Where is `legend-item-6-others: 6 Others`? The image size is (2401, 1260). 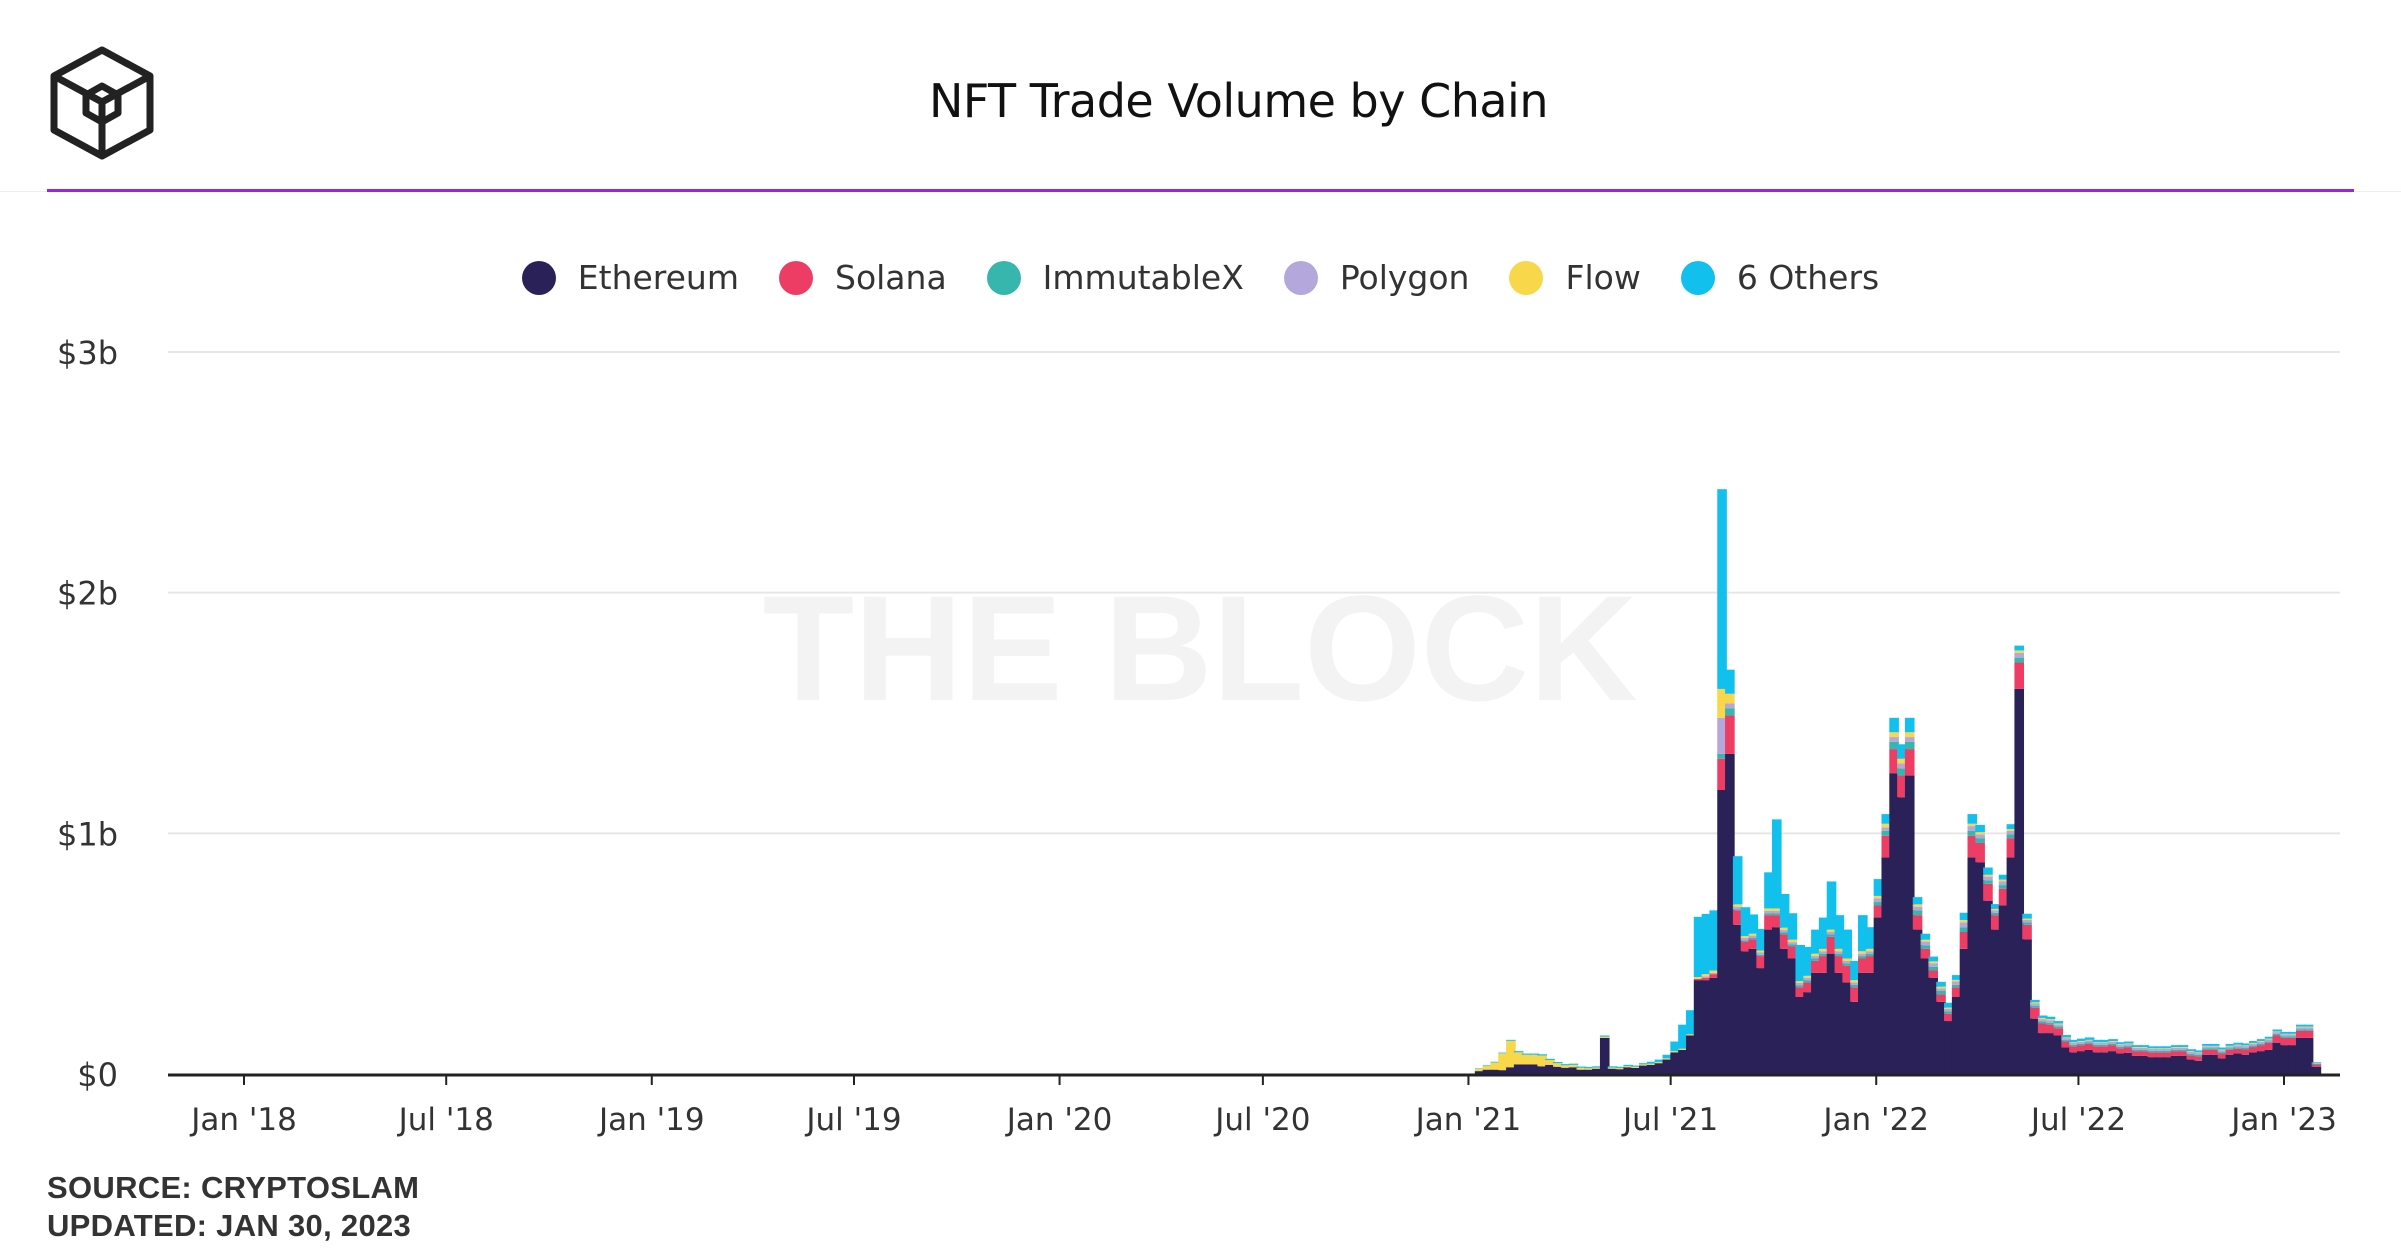
legend-item-6-others: 6 Others is located at coordinates (1779, 277).